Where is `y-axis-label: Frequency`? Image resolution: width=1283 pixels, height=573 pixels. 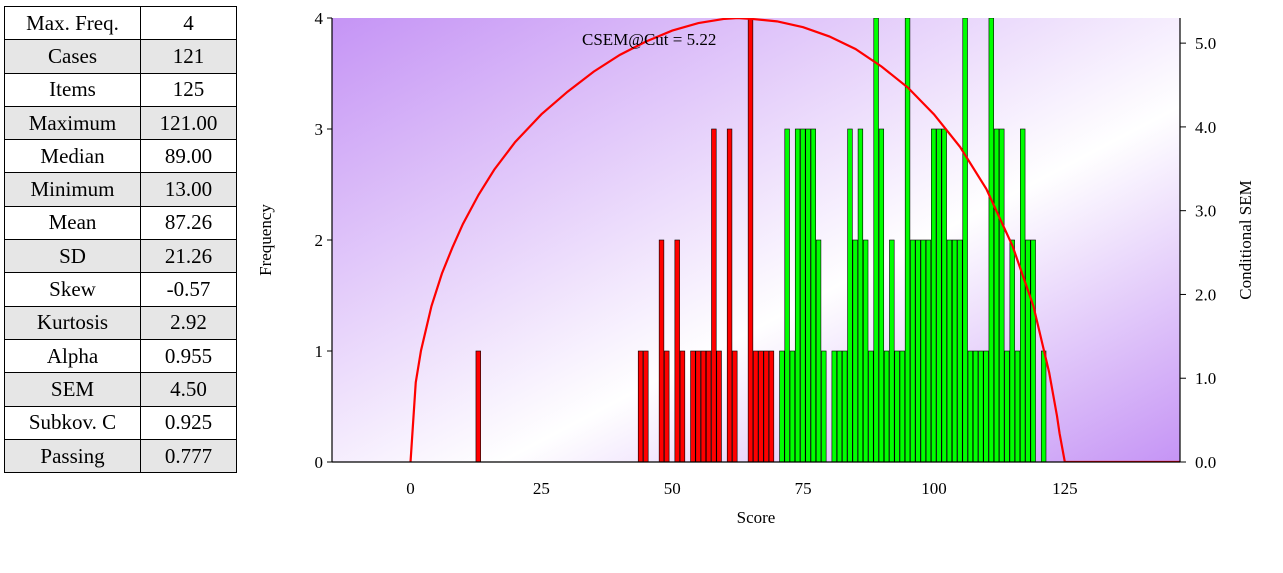 y-axis-label: Frequency is located at coordinates (265, 240).